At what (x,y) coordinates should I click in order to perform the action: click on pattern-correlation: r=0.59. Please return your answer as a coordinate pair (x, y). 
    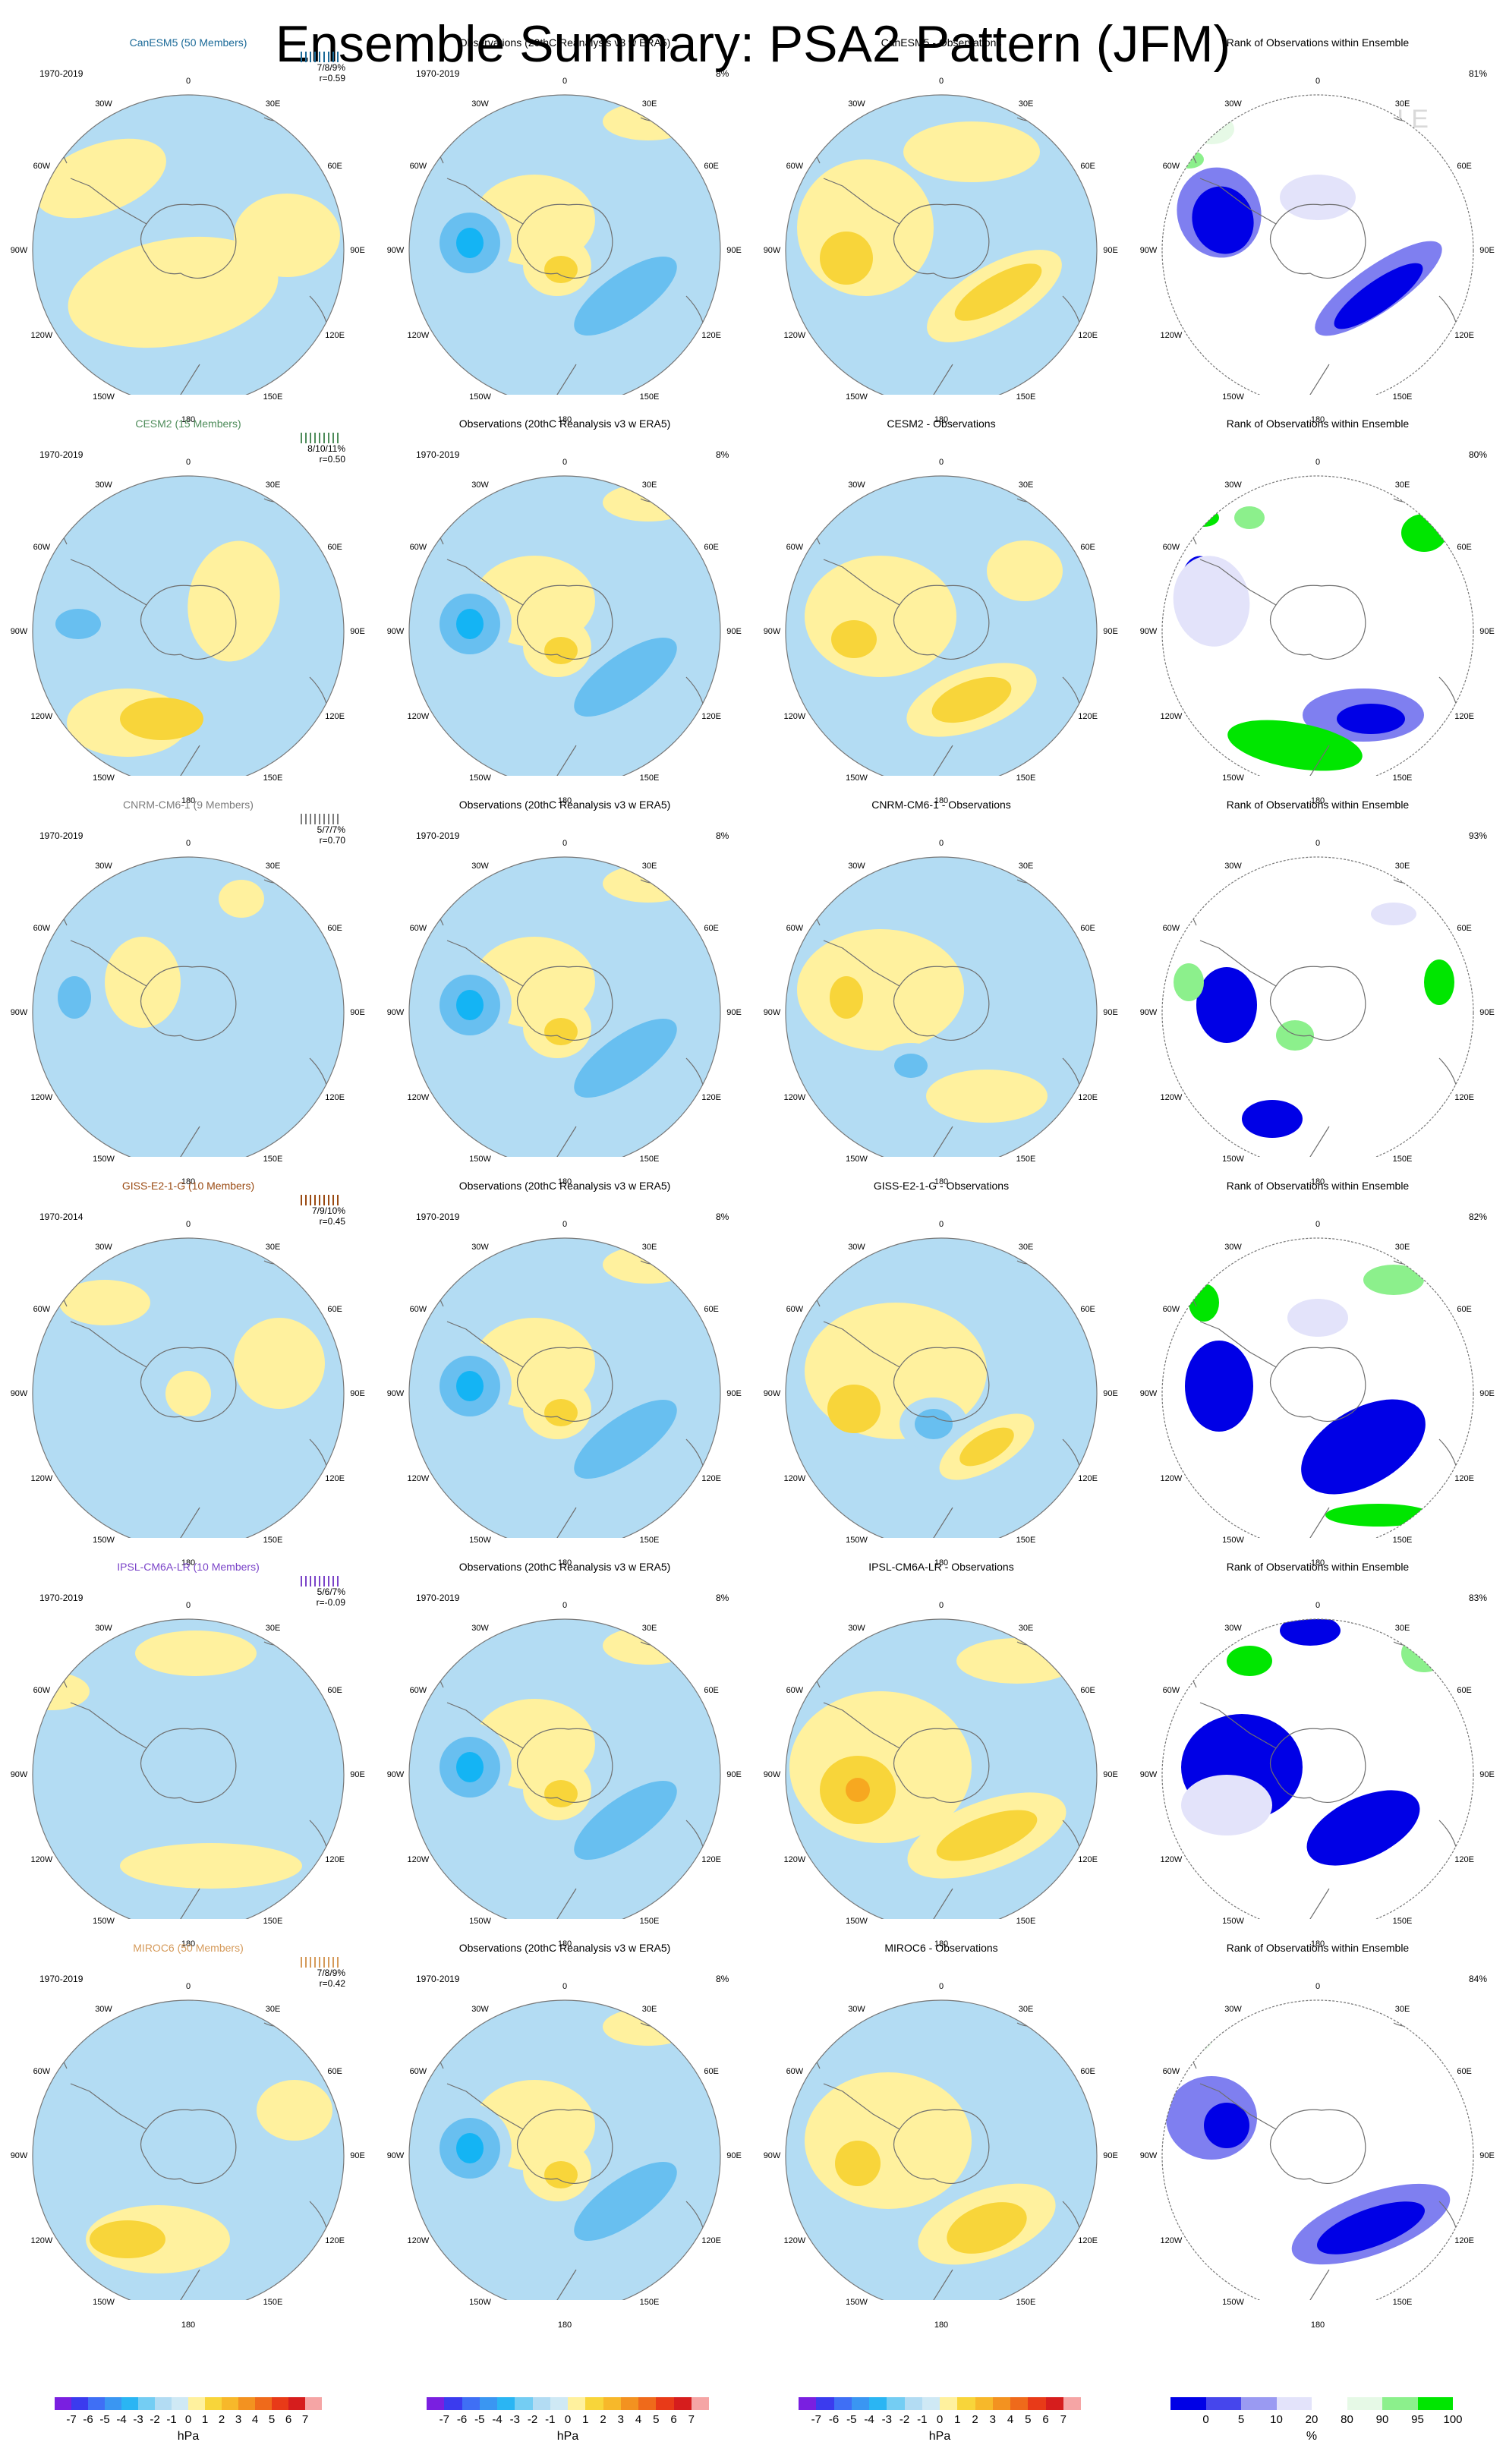
    Looking at the image, I should click on (332, 78).